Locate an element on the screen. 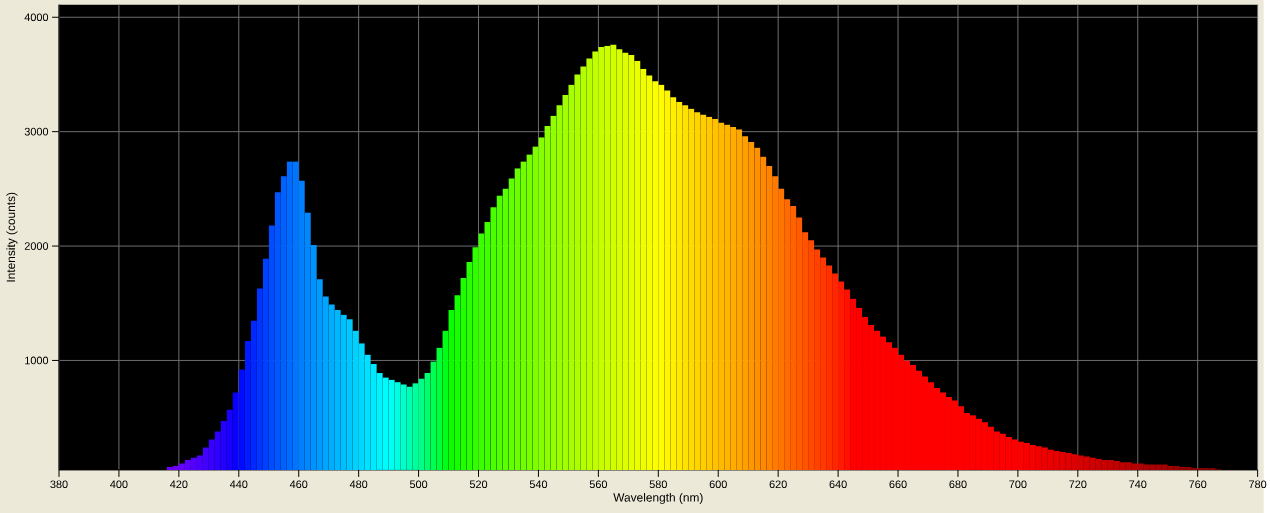 The height and width of the screenshot is (513, 1270). x-tick-label: 380 is located at coordinates (59, 484).